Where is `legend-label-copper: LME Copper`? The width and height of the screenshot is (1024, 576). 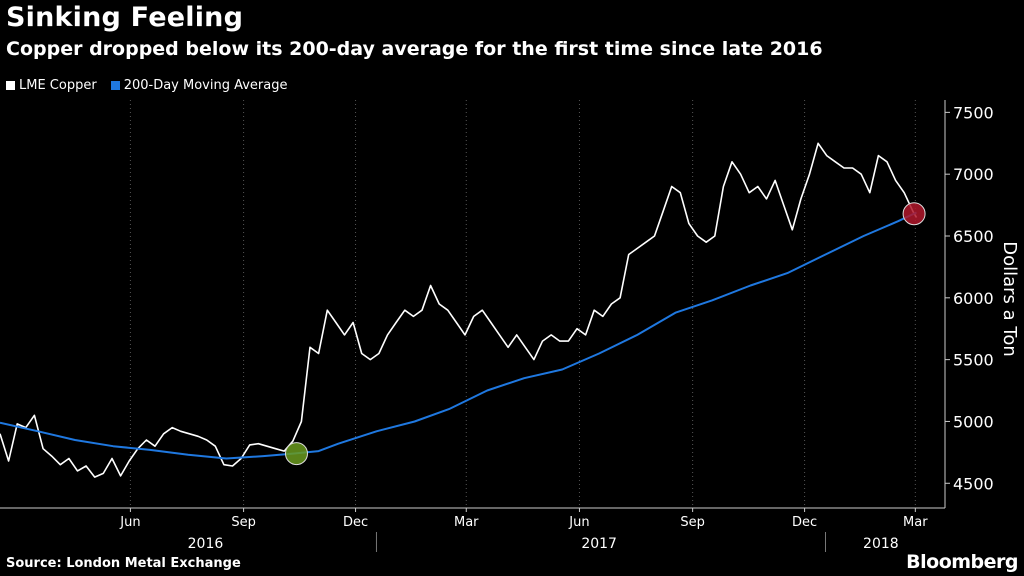
legend-label-copper: LME Copper is located at coordinates (58, 85).